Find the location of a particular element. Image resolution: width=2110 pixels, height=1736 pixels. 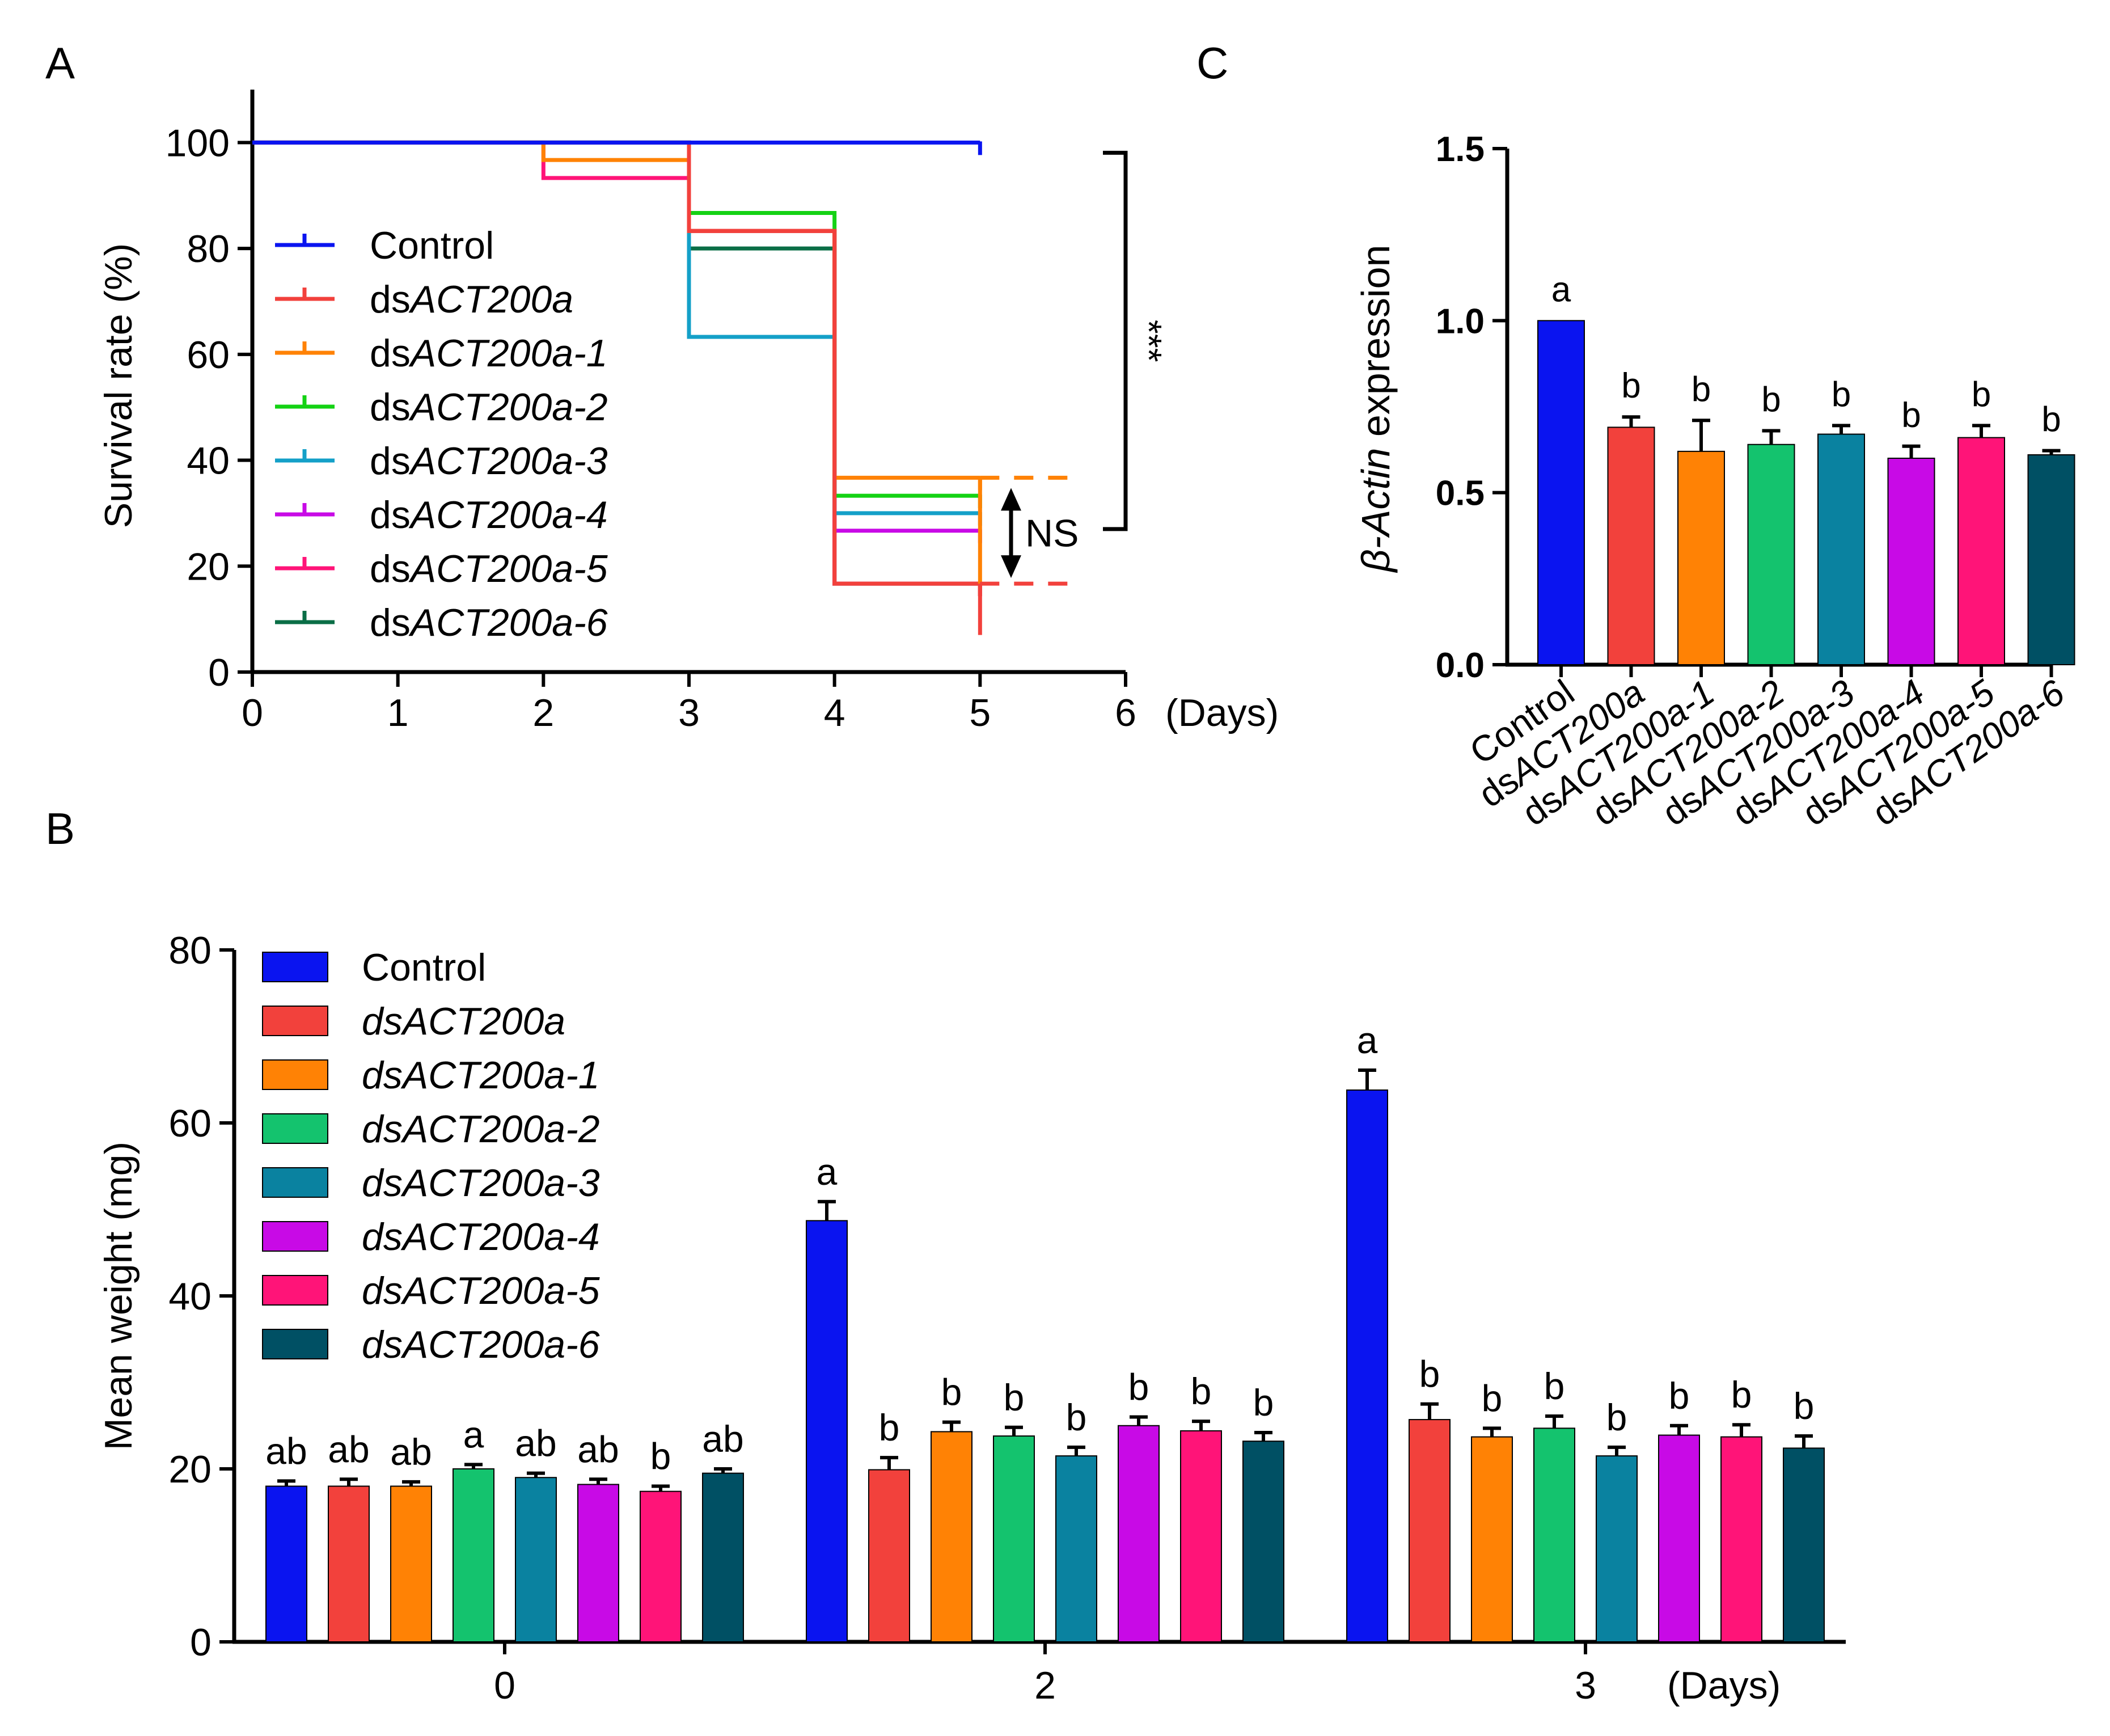

legend-label-dsACT200a: dsACT200a is located at coordinates (471, 299).